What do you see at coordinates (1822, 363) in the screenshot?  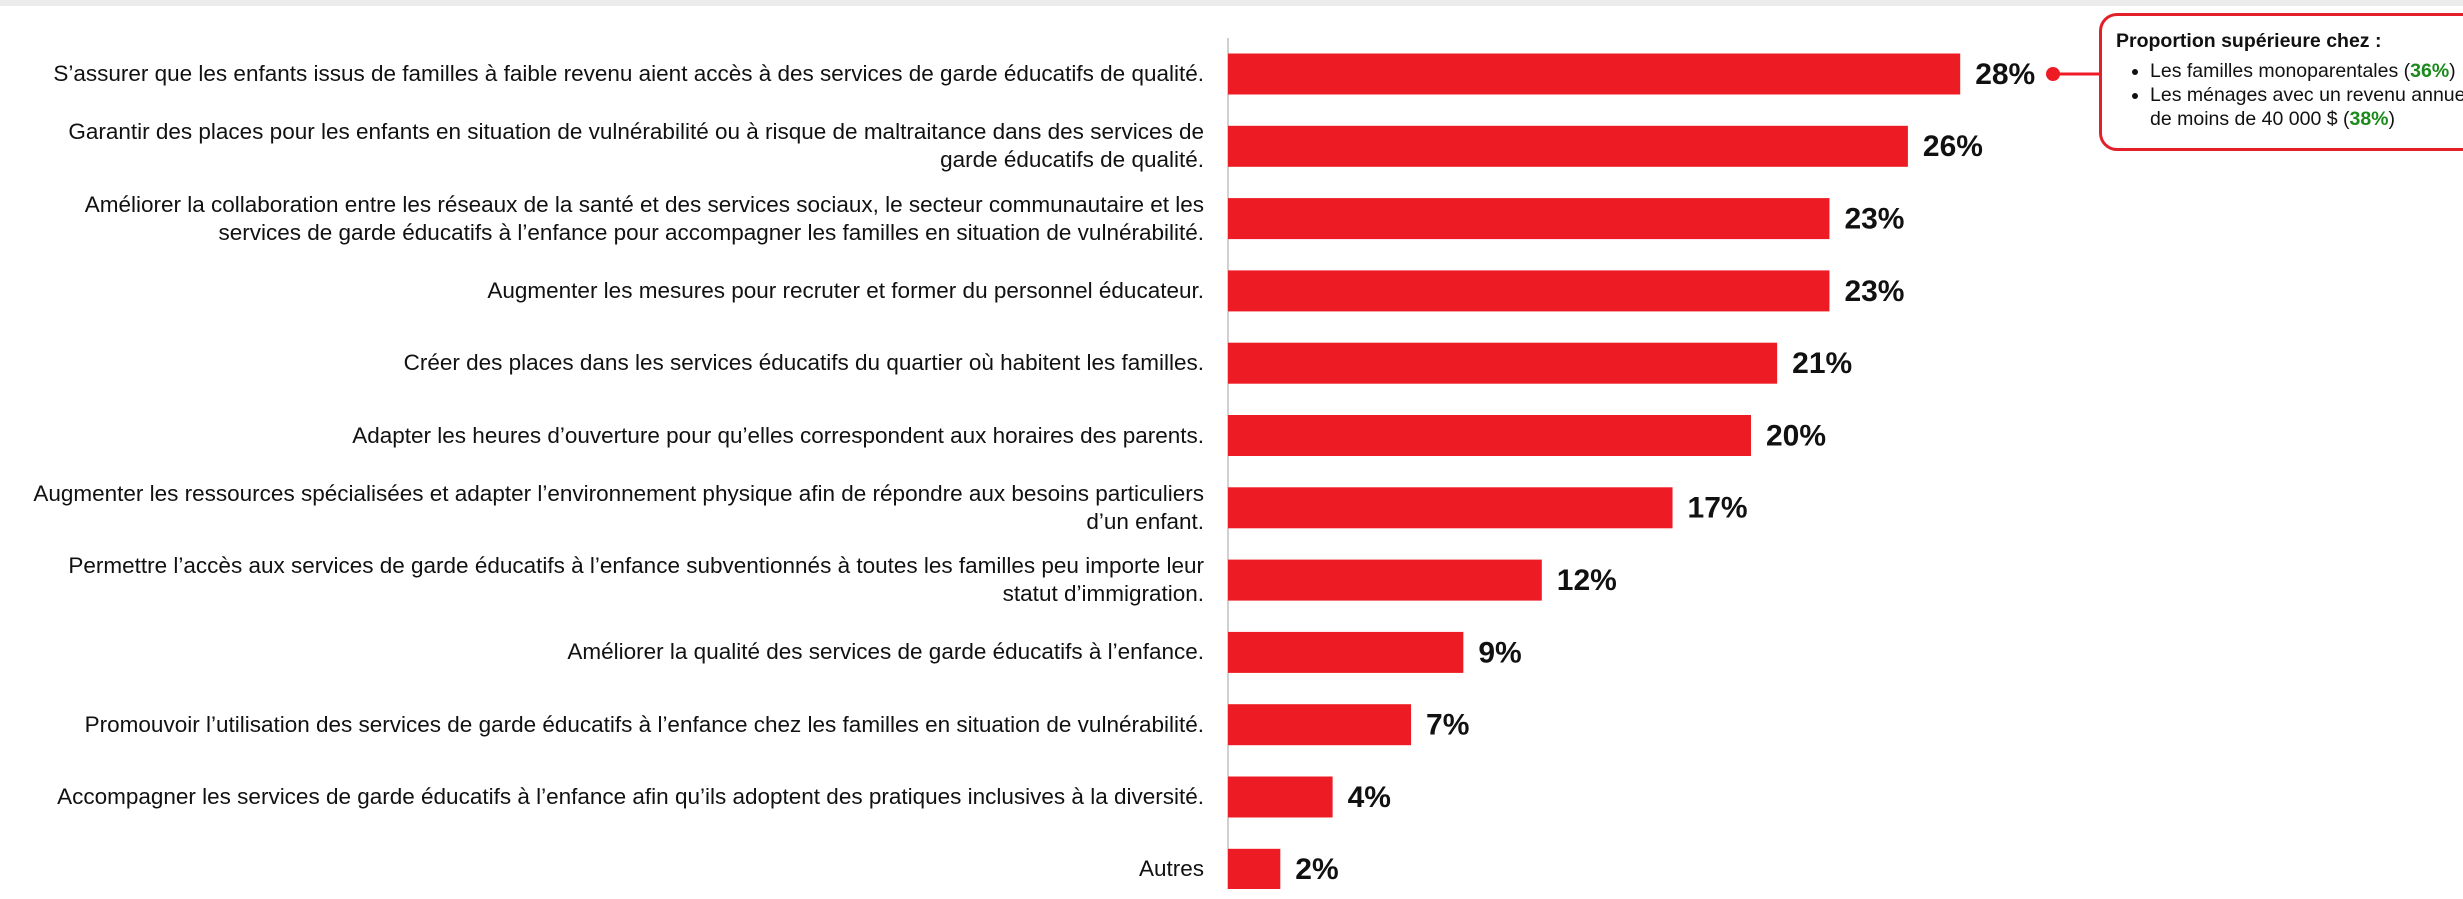 I see `value-label: 21%` at bounding box center [1822, 363].